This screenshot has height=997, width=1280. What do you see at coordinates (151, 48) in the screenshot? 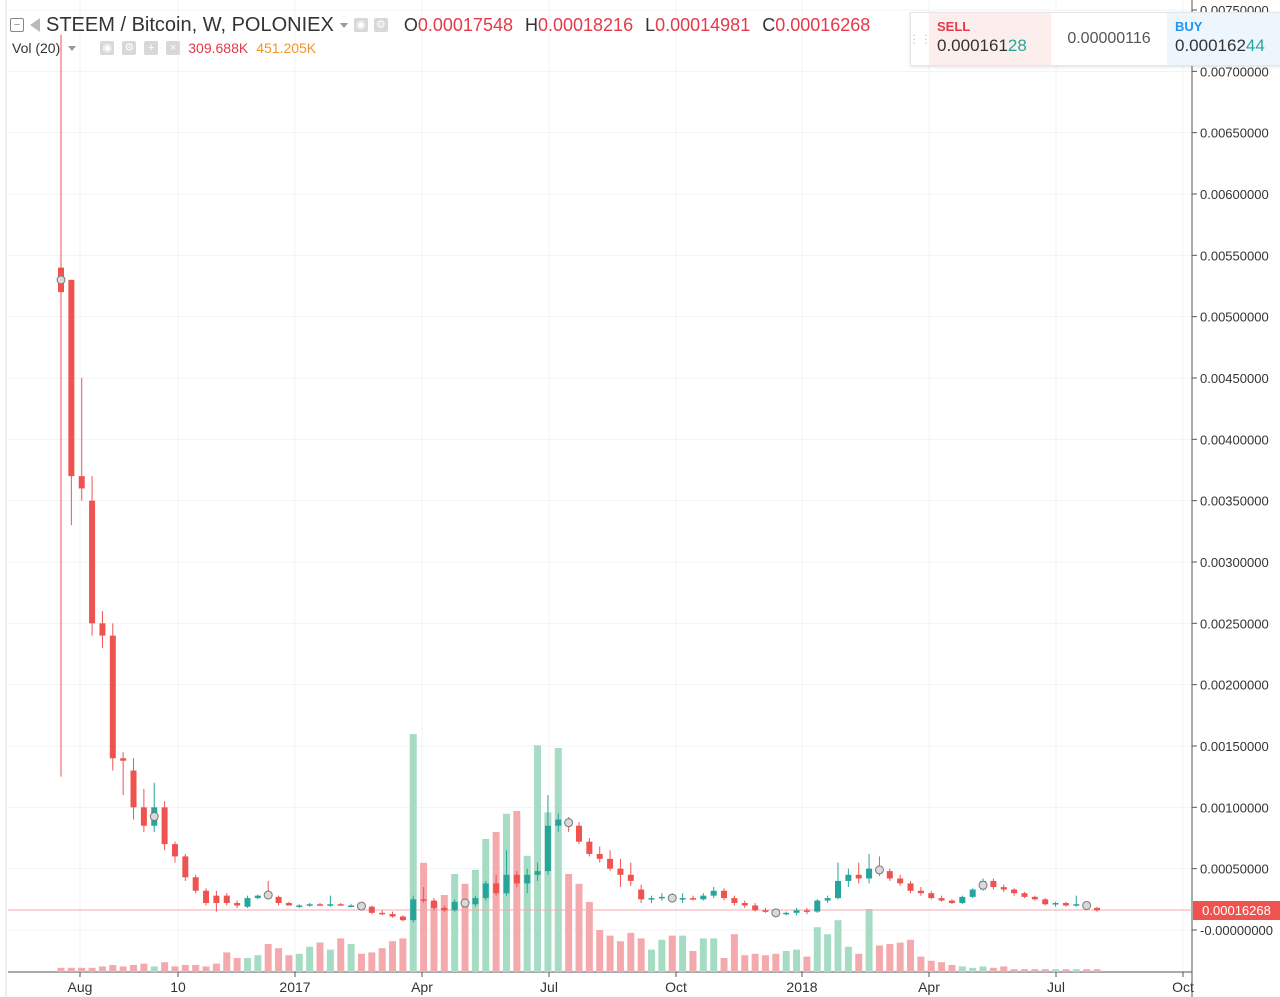
I see `add-icon: +` at bounding box center [151, 48].